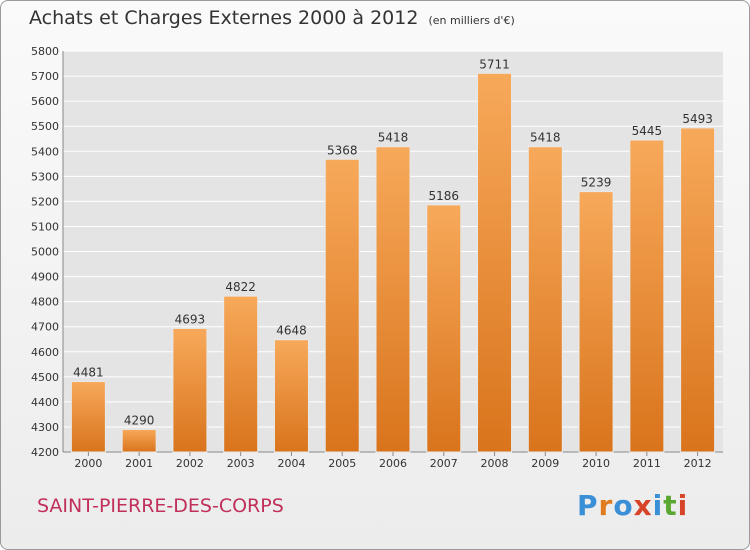 Image resolution: width=750 pixels, height=550 pixels. I want to click on y-tick-label: 4600, so click(45, 352).